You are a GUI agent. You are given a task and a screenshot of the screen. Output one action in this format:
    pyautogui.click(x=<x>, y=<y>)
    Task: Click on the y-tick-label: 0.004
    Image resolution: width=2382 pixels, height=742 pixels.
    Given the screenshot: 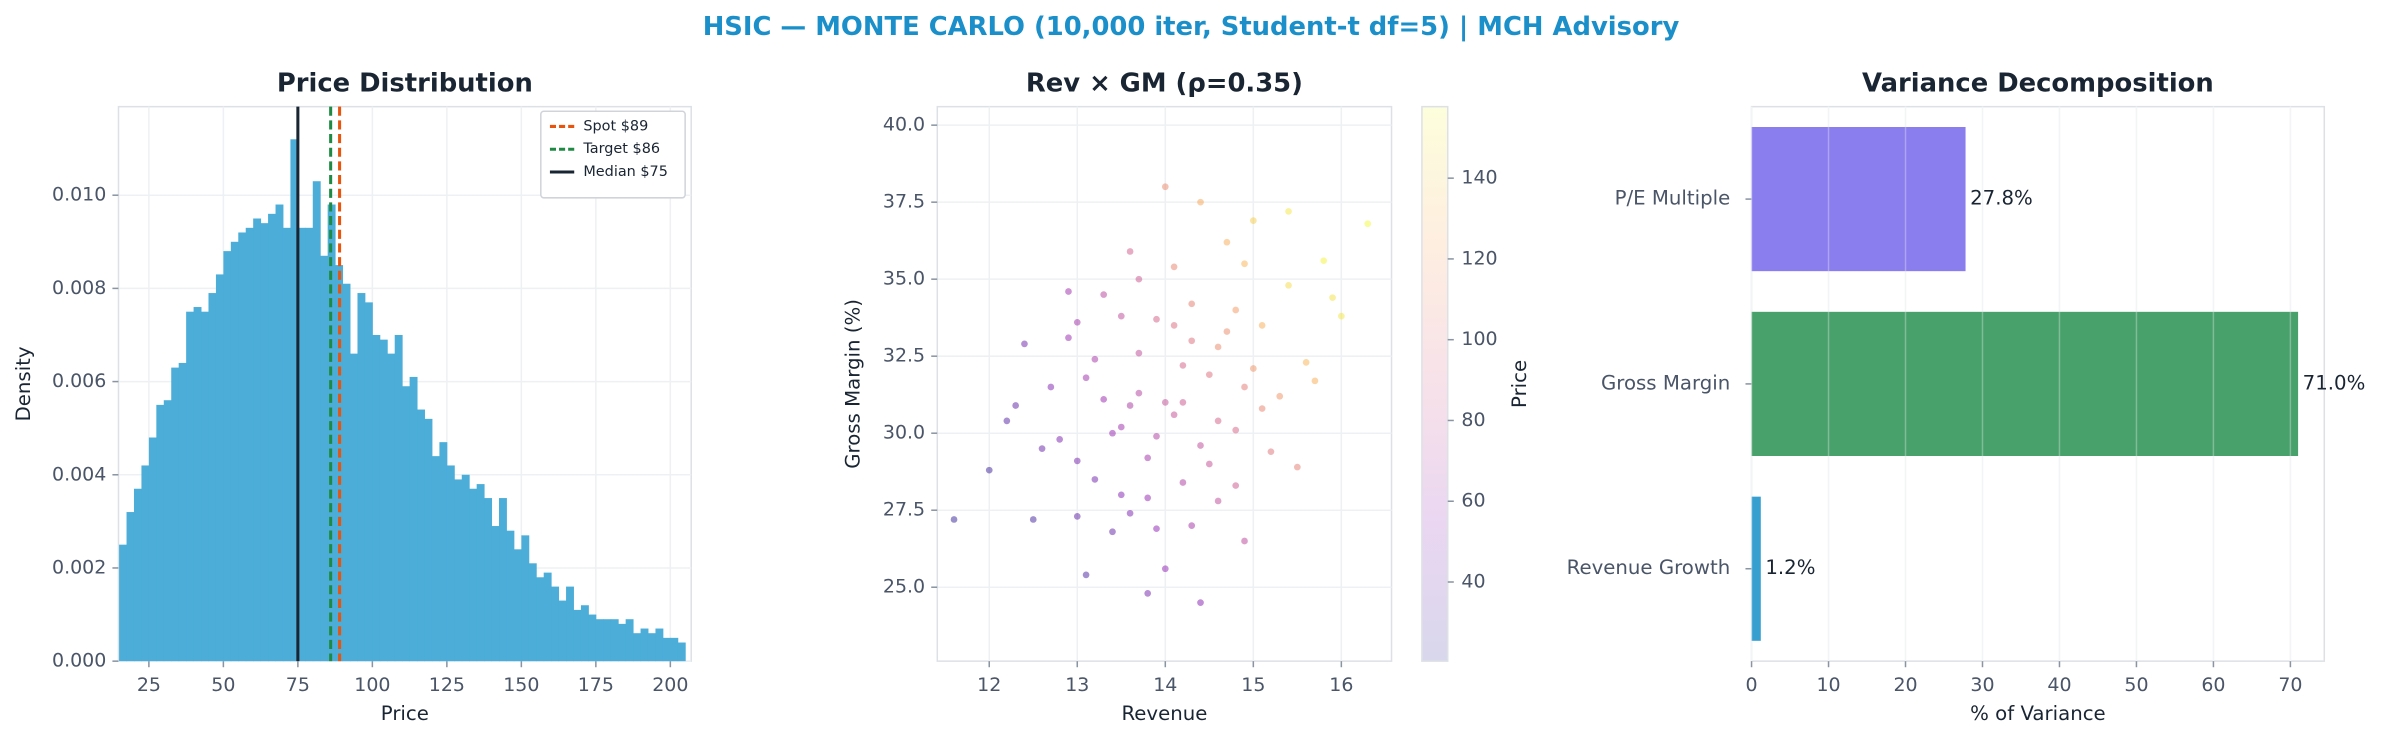 What is the action you would take?
    pyautogui.click(x=79, y=474)
    